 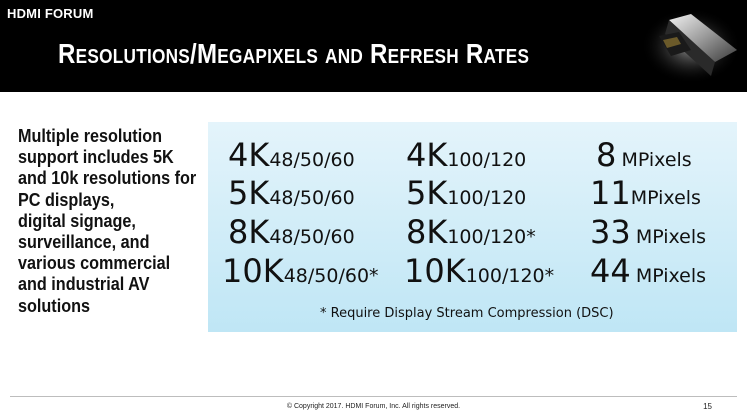 I want to click on brand-name: HDMI FORUM, so click(x=50, y=13).